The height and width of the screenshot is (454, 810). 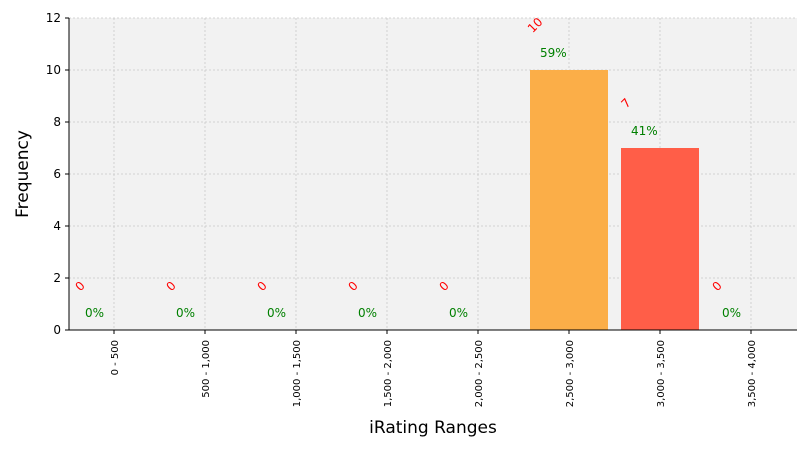 What do you see at coordinates (53, 18) in the screenshot?
I see `y-tick-label: 12` at bounding box center [53, 18].